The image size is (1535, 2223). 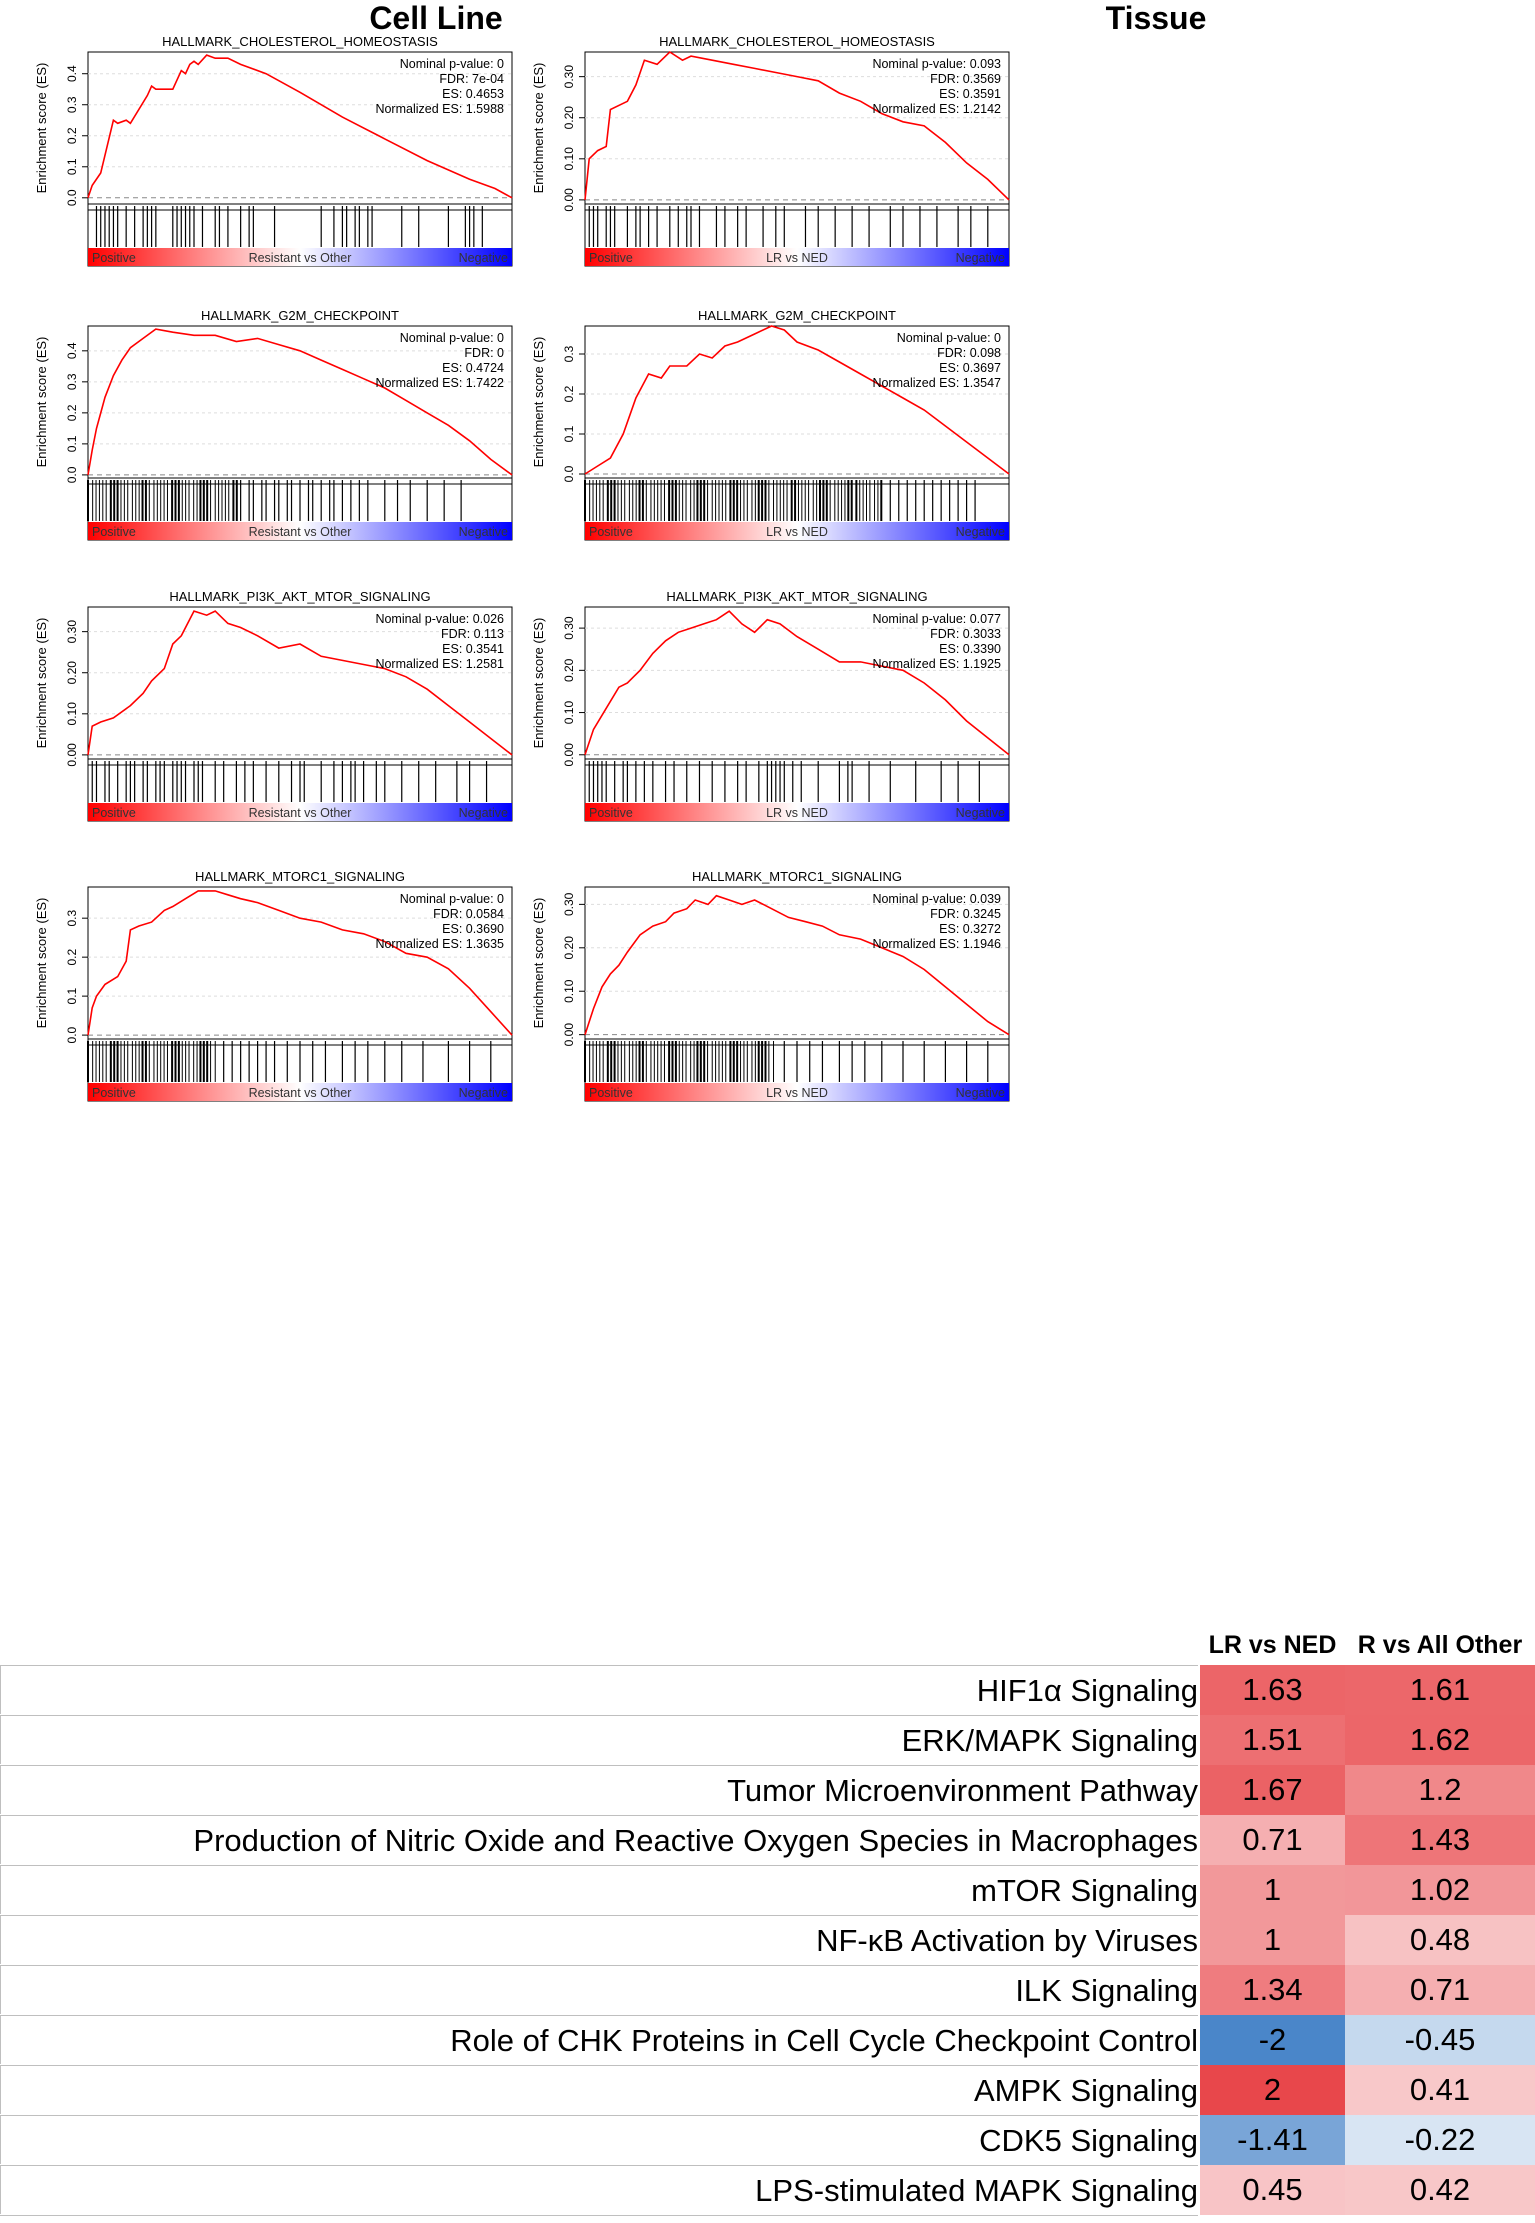 What do you see at coordinates (473, 929) in the screenshot?
I see `stat-text: ES: 0.3690` at bounding box center [473, 929].